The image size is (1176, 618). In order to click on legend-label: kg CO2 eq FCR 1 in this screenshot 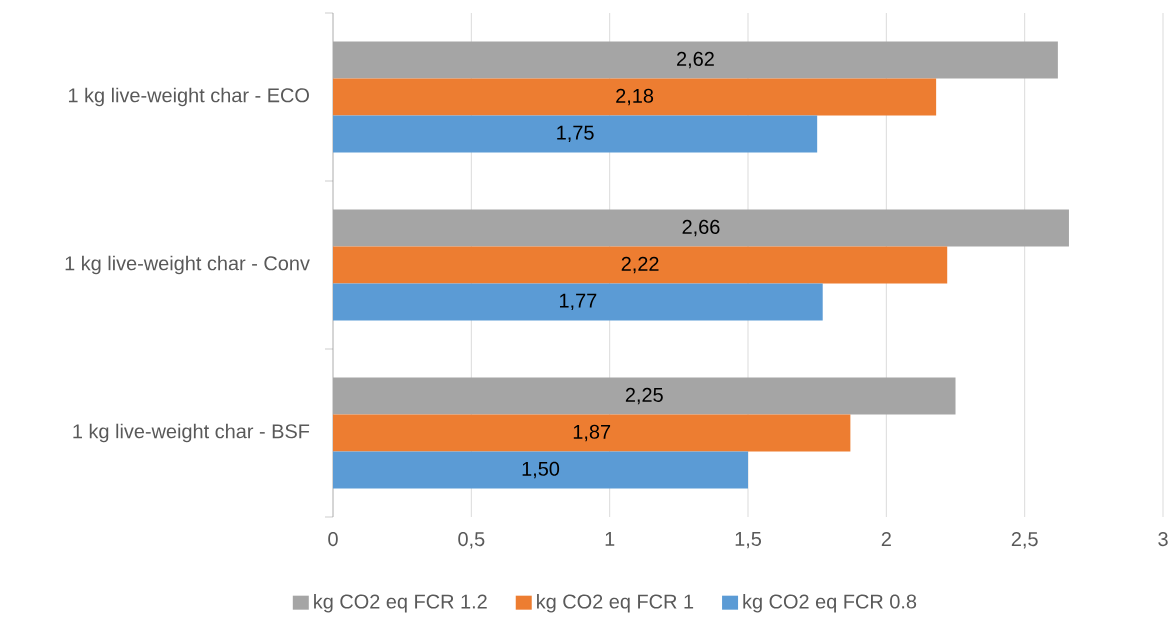, I will do `click(615, 603)`.